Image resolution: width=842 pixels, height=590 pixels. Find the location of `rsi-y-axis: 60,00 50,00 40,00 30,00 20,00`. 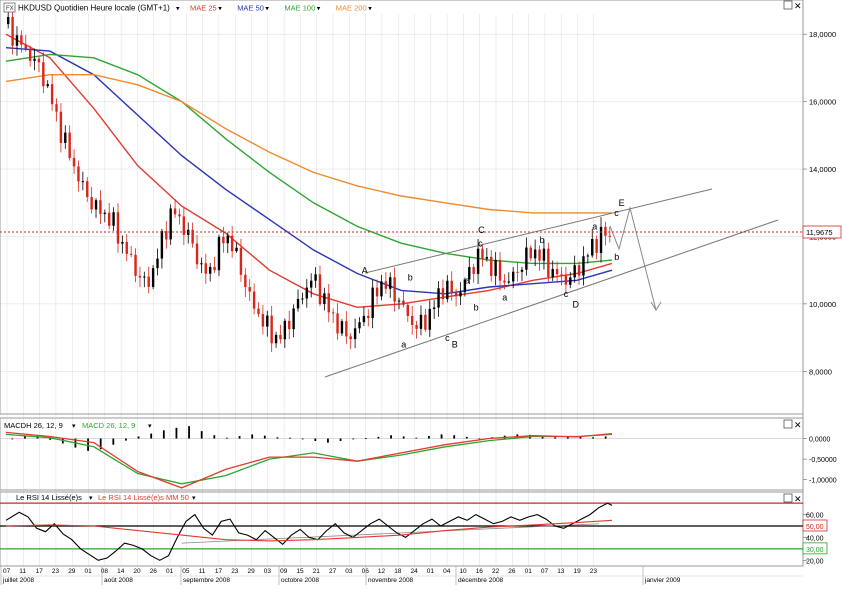

rsi-y-axis: 60,00 50,00 40,00 30,00 20,00 is located at coordinates (815, 539).